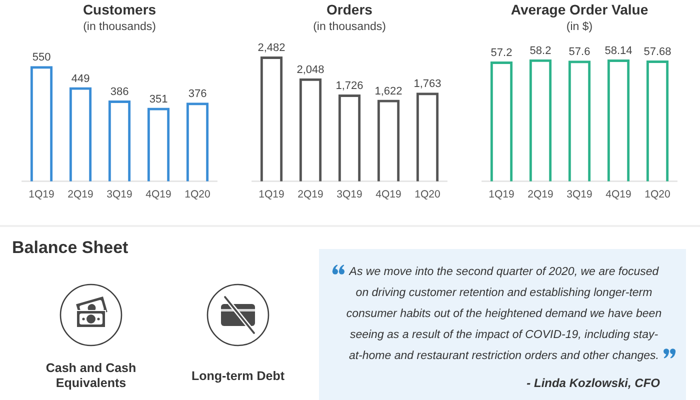  What do you see at coordinates (197, 94) in the screenshot?
I see `data-label: 376` at bounding box center [197, 94].